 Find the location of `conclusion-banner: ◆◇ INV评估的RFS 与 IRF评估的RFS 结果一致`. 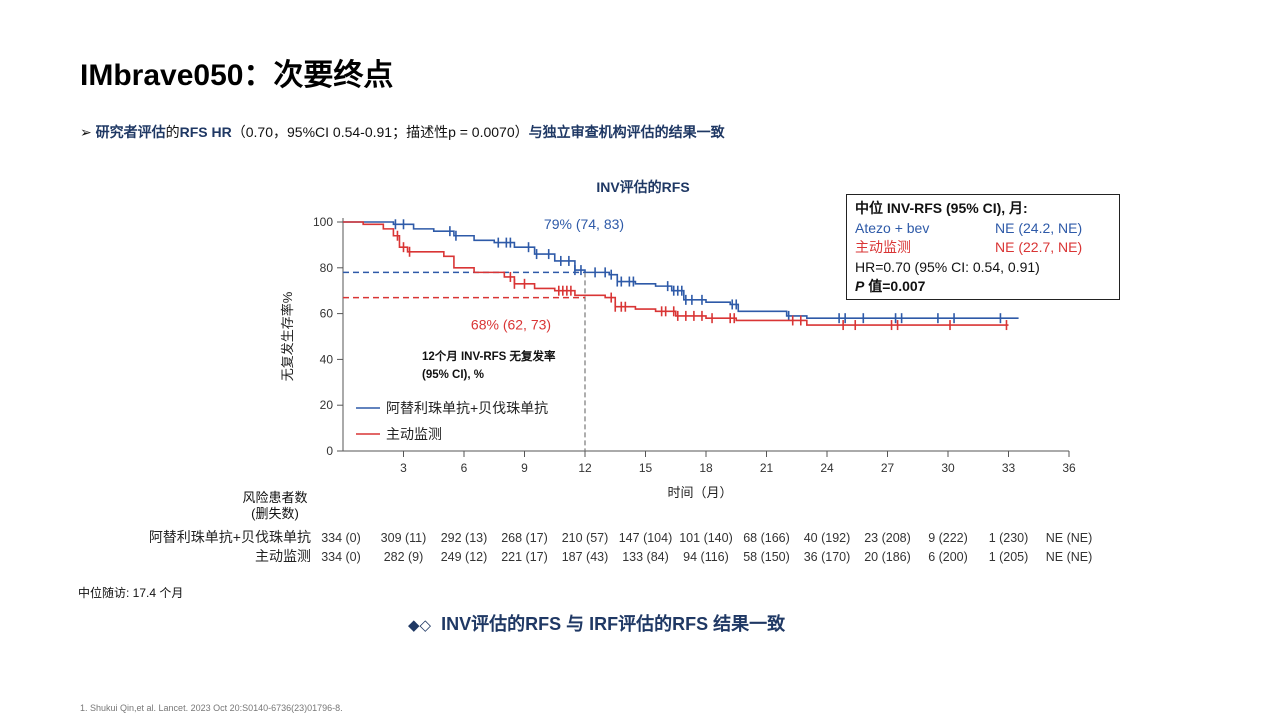

conclusion-banner: ◆◇ INV评估的RFS 与 IRF评估的RFS 结果一致 is located at coordinates (596, 623).